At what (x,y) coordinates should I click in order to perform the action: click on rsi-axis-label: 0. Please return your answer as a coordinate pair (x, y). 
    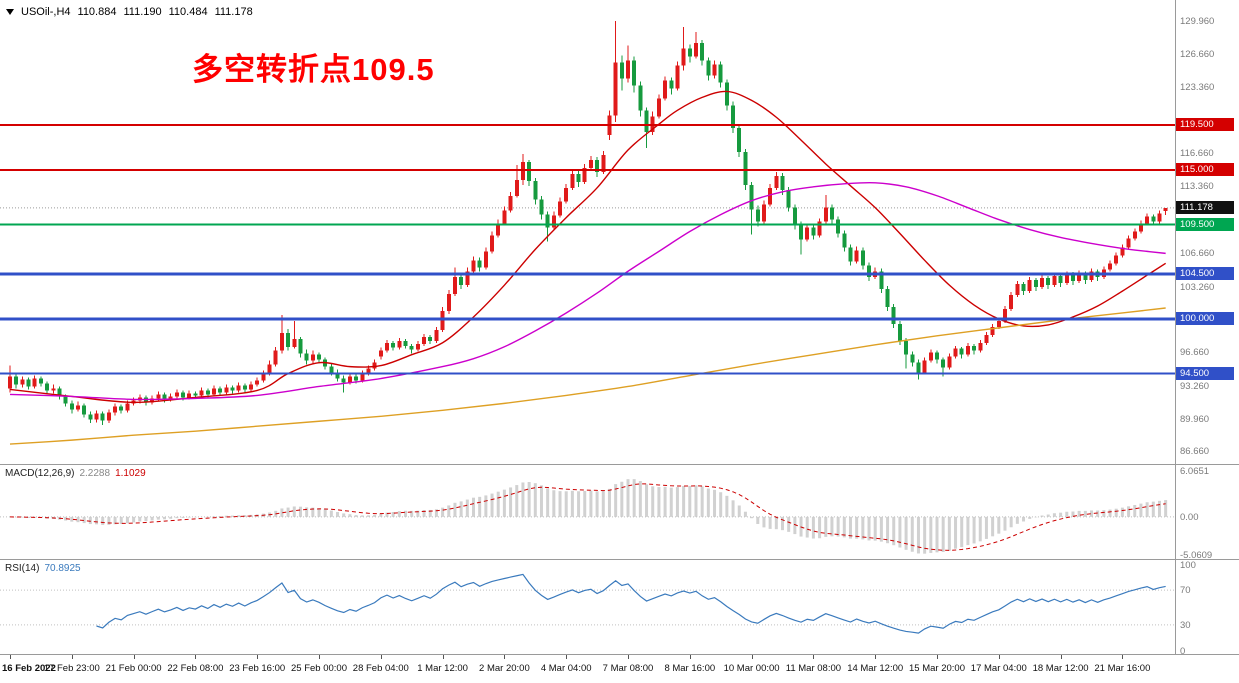
    Looking at the image, I should click on (1183, 651).